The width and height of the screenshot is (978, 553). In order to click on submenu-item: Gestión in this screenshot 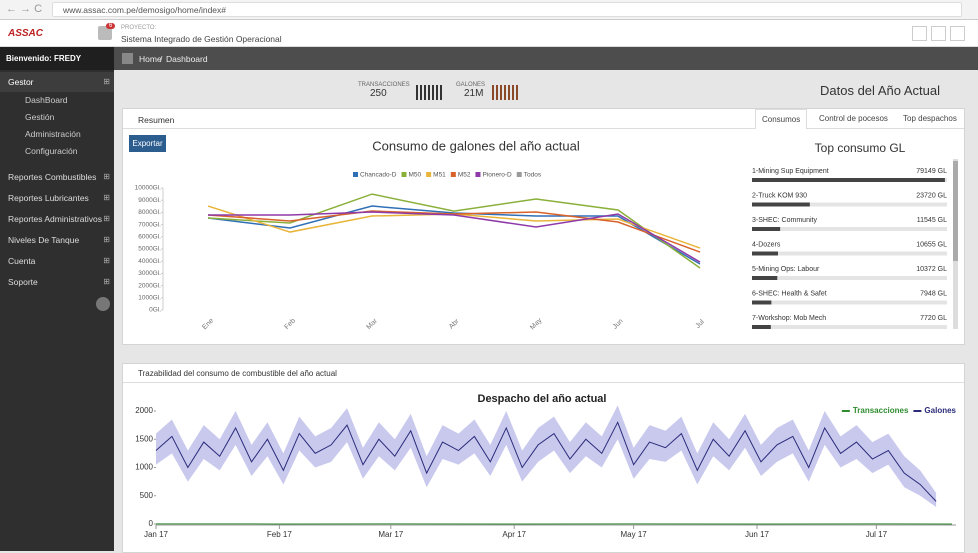, I will do `click(39, 117)`.